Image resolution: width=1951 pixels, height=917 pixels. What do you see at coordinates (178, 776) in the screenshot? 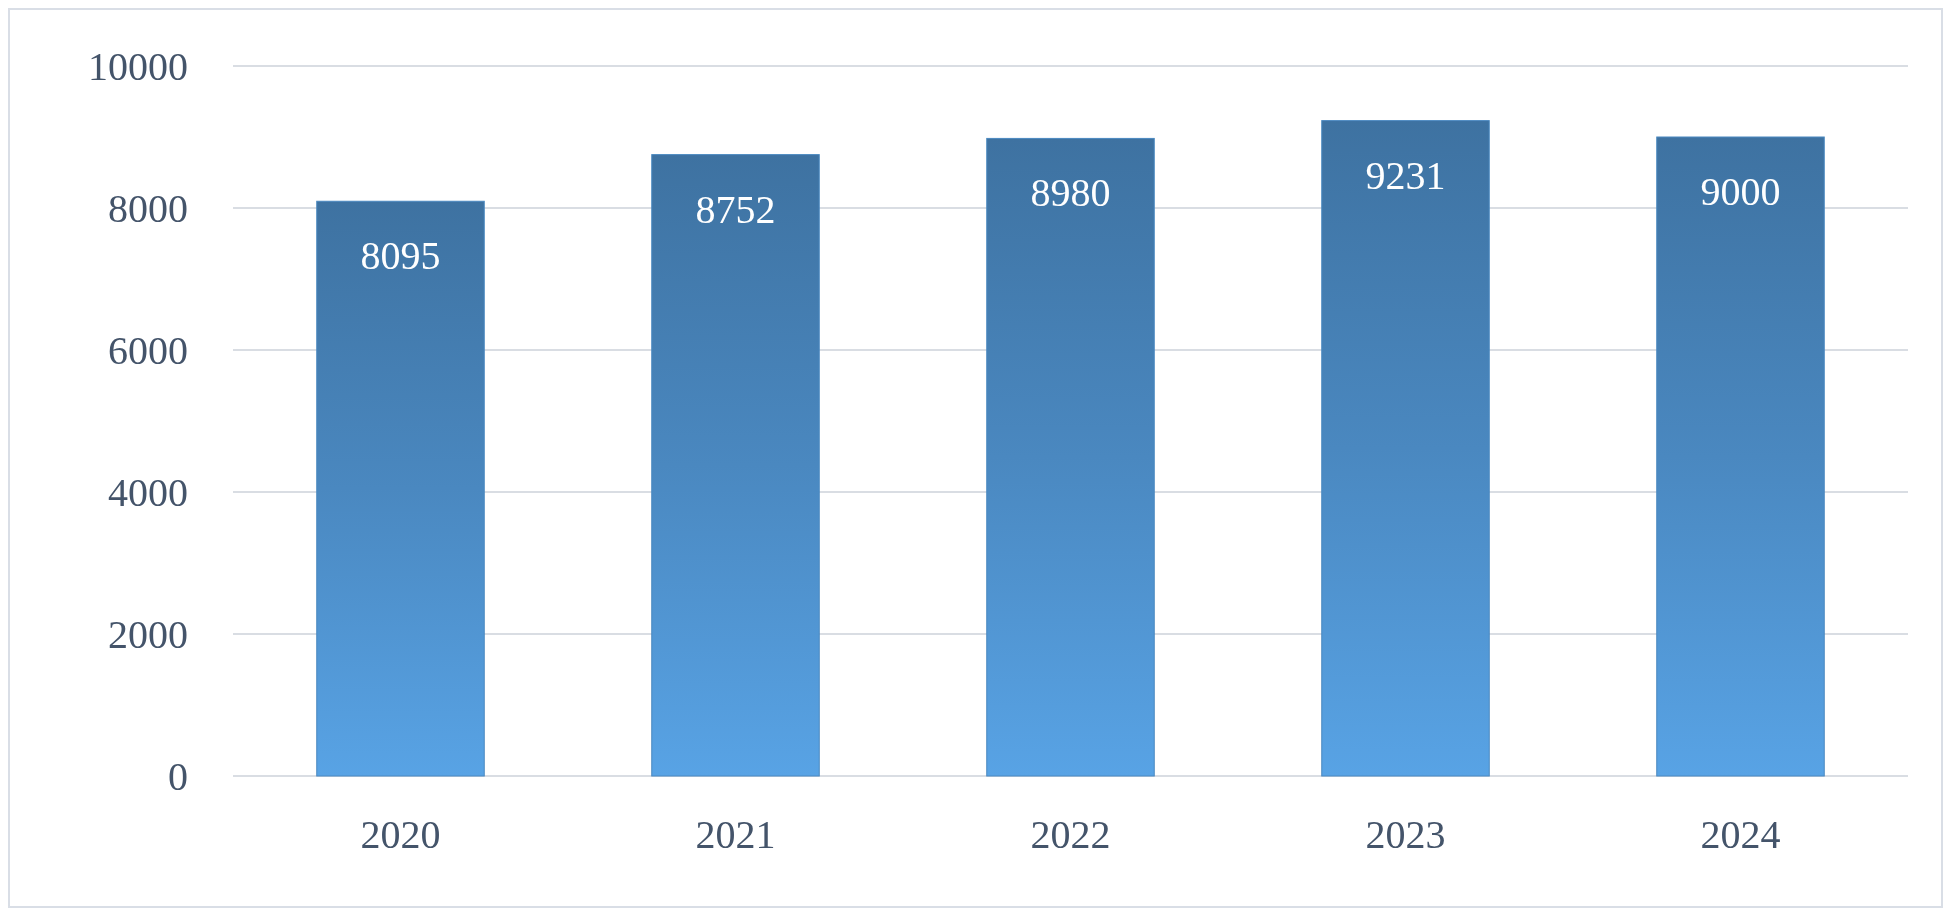
I see `y-tick-label: 0` at bounding box center [178, 776].